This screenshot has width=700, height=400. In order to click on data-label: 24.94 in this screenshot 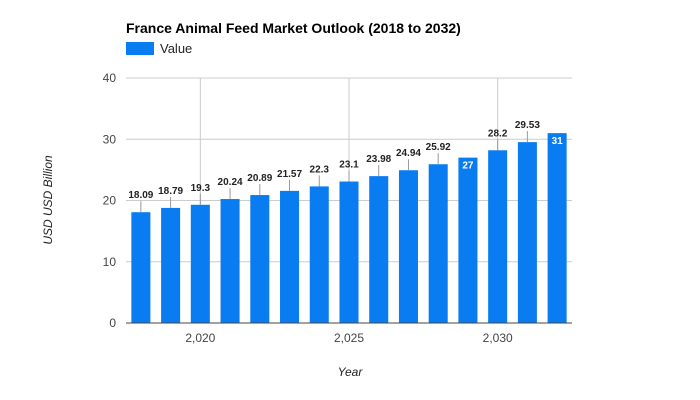, I will do `click(408, 153)`.